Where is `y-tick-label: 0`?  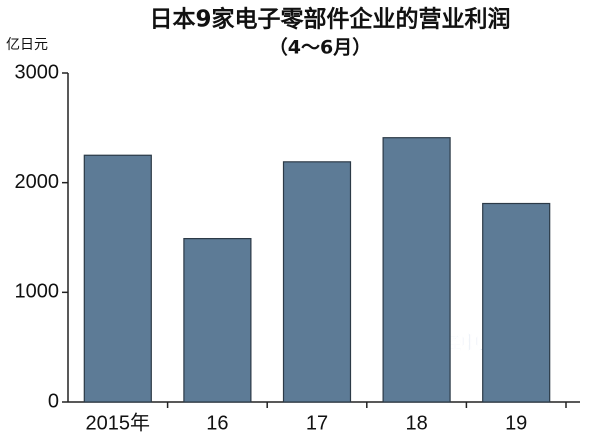
y-tick-label: 0 is located at coordinates (53, 401).